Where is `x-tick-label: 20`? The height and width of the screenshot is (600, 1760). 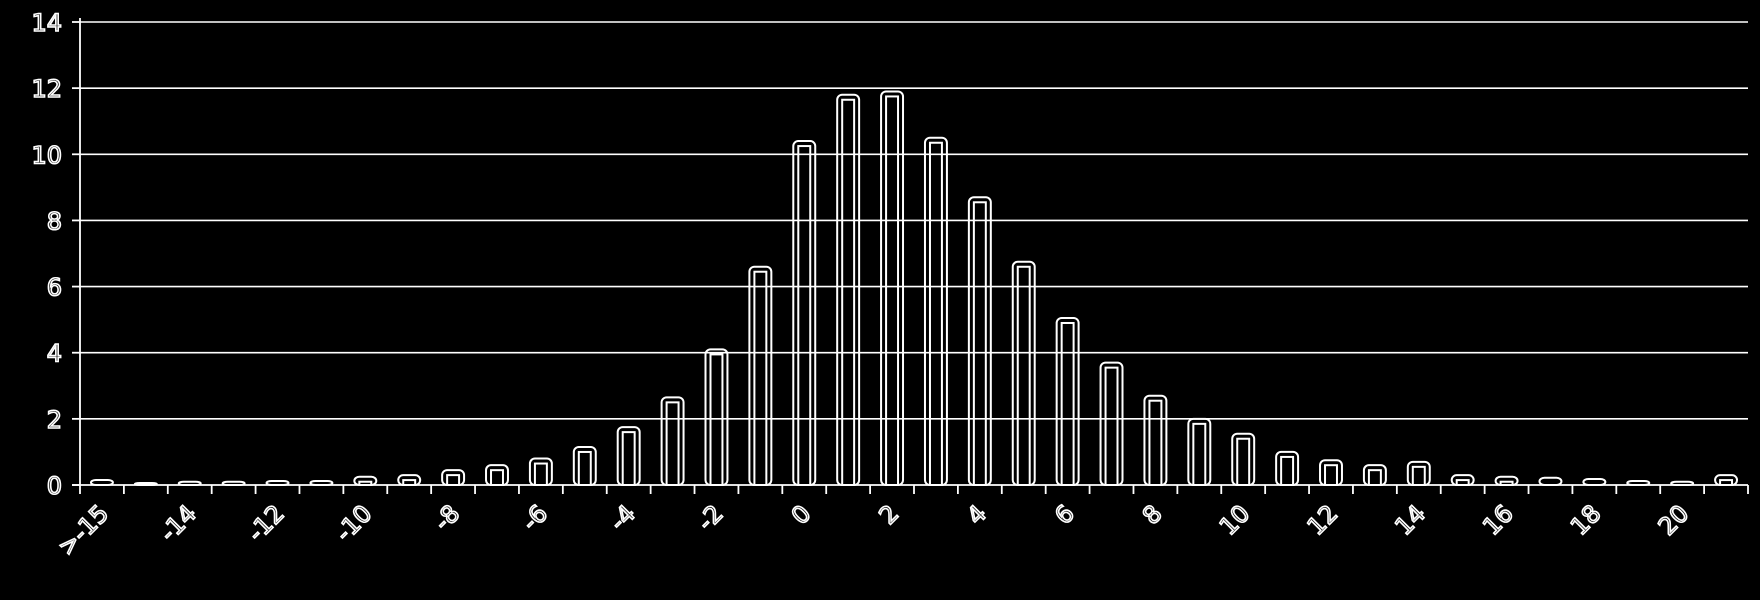 x-tick-label: 20 is located at coordinates (1673, 519).